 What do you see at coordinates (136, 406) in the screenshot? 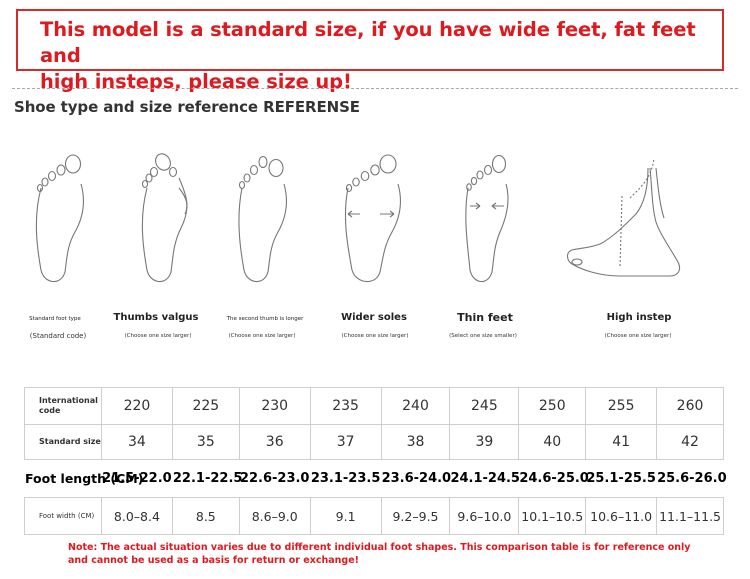
I see `table-cell: 220` at bounding box center [136, 406].